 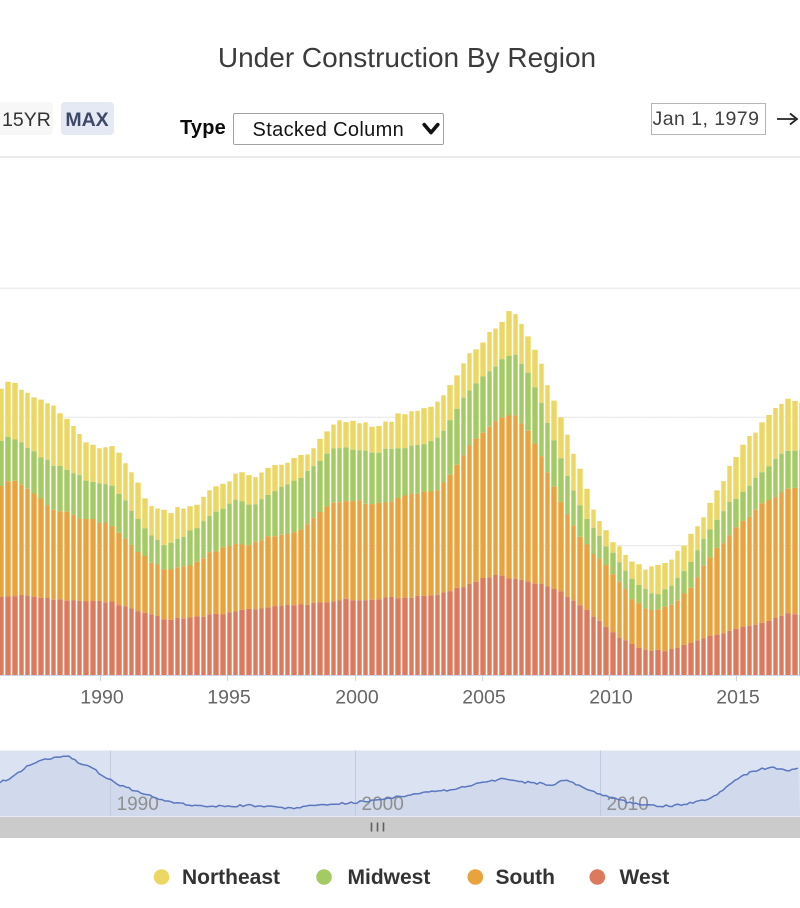 What do you see at coordinates (645, 877) in the screenshot?
I see `svg-text: West` at bounding box center [645, 877].